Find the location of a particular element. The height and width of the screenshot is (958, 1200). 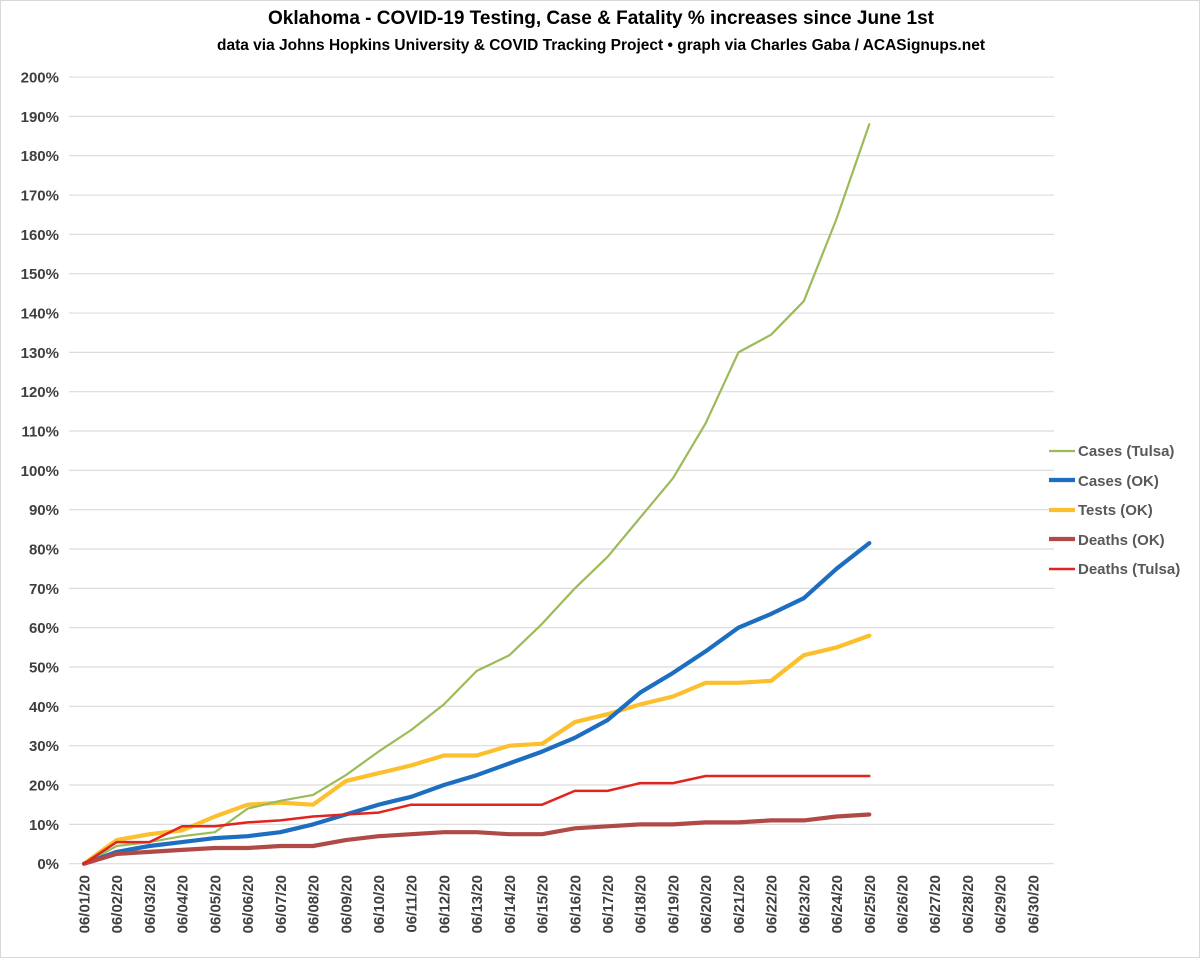

y-axis-label: 180% is located at coordinates (40, 156).